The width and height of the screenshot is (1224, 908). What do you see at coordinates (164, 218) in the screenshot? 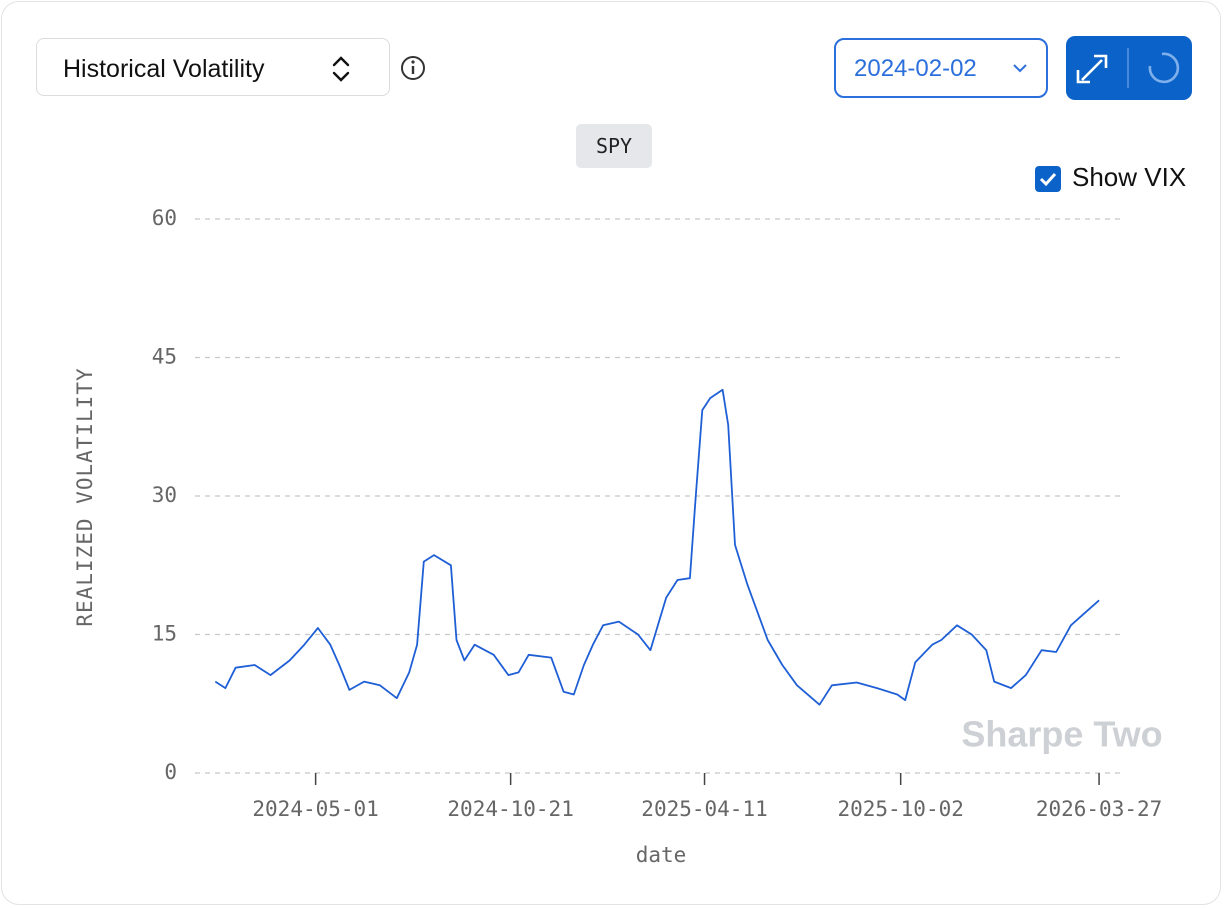
I see `y-tick-label: 60` at bounding box center [164, 218].